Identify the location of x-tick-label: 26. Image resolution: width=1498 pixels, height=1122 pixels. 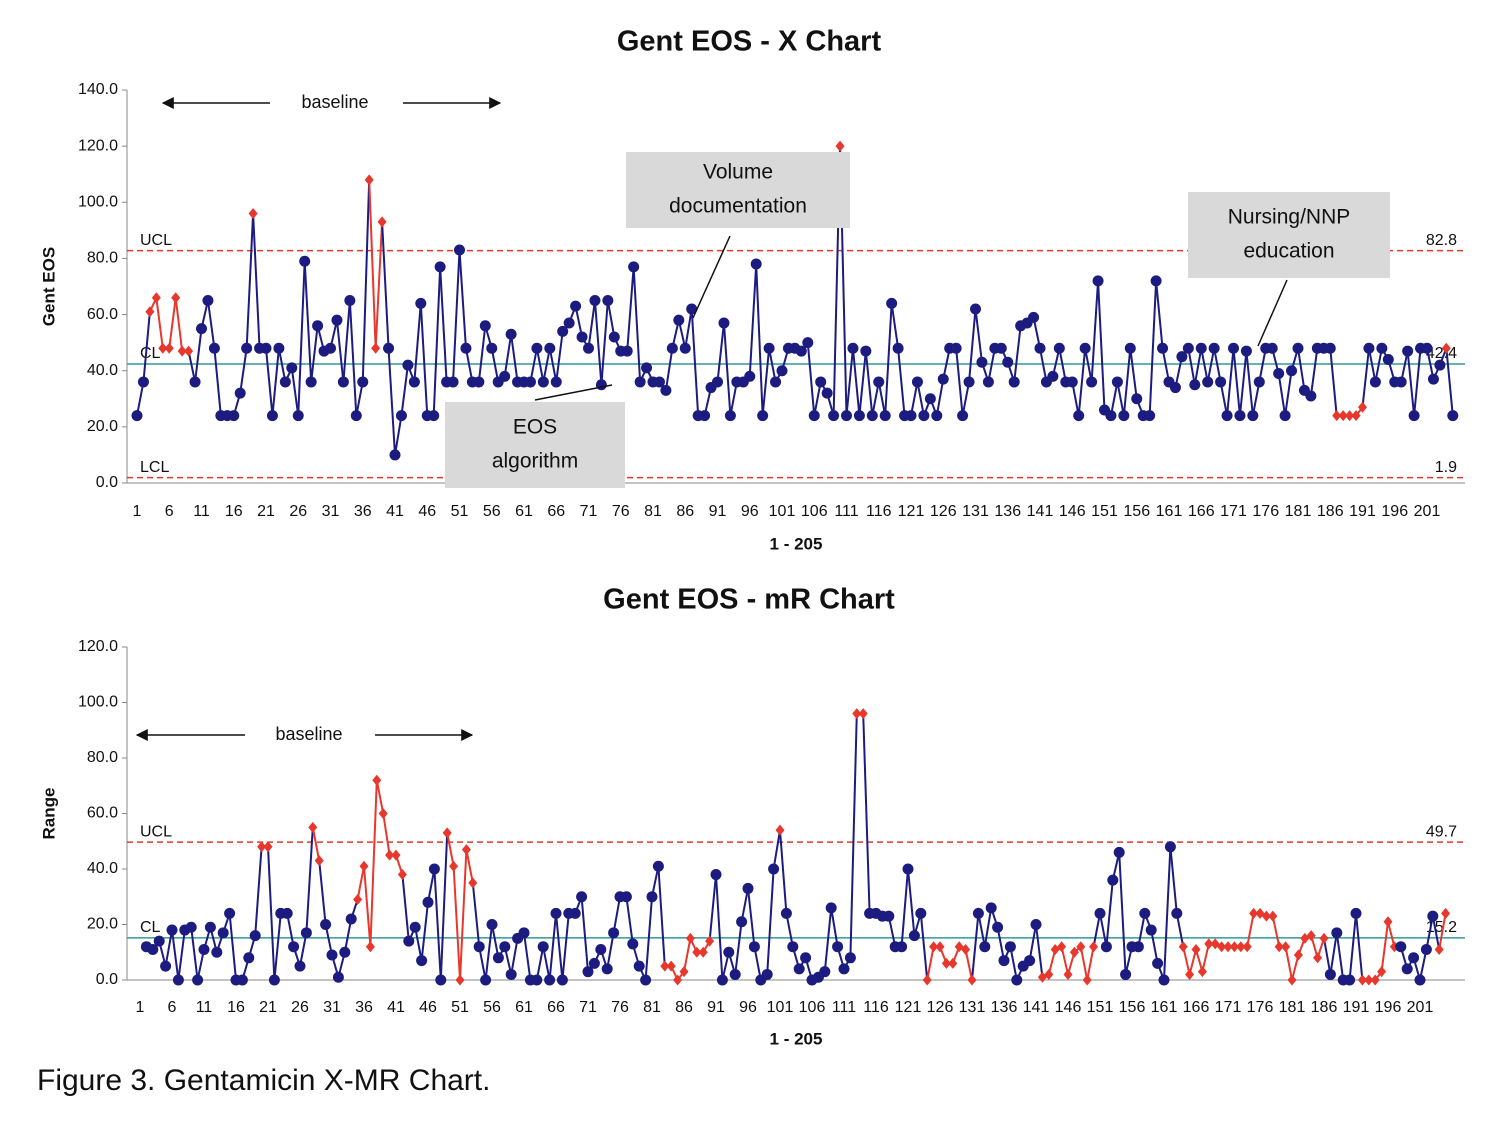
(298, 511).